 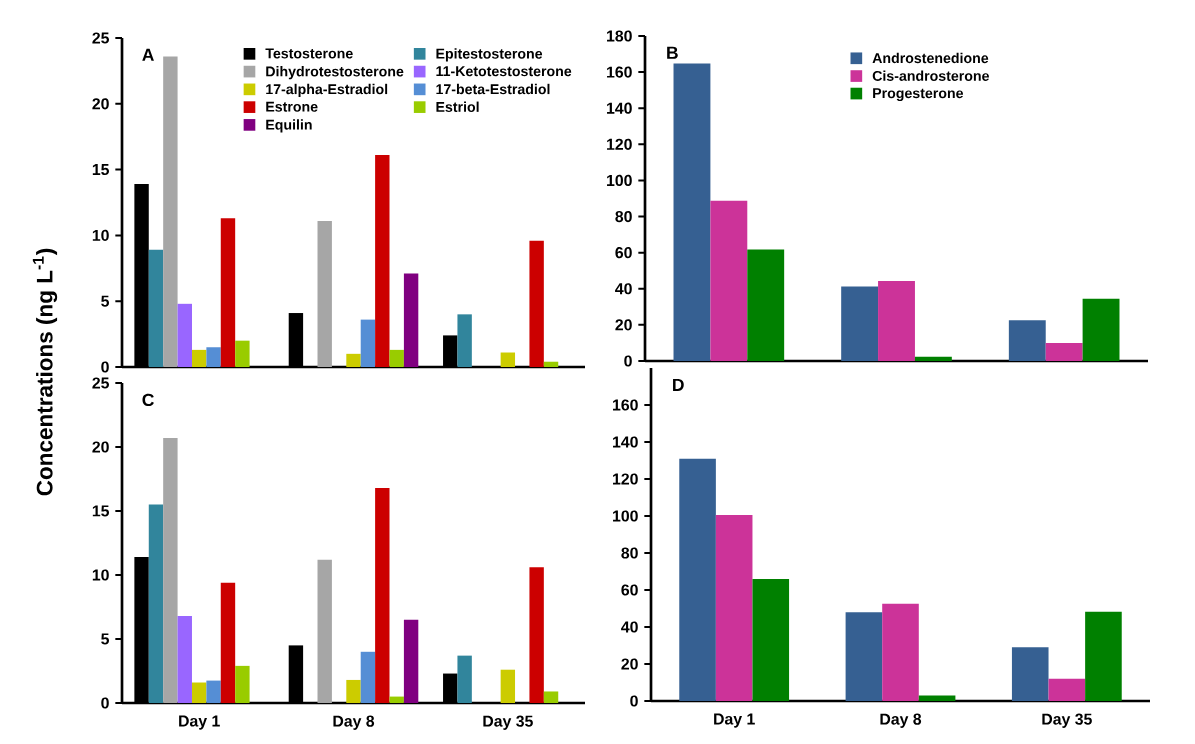 What do you see at coordinates (930, 75) in the screenshot?
I see `legend-label: Cis-androsterone` at bounding box center [930, 75].